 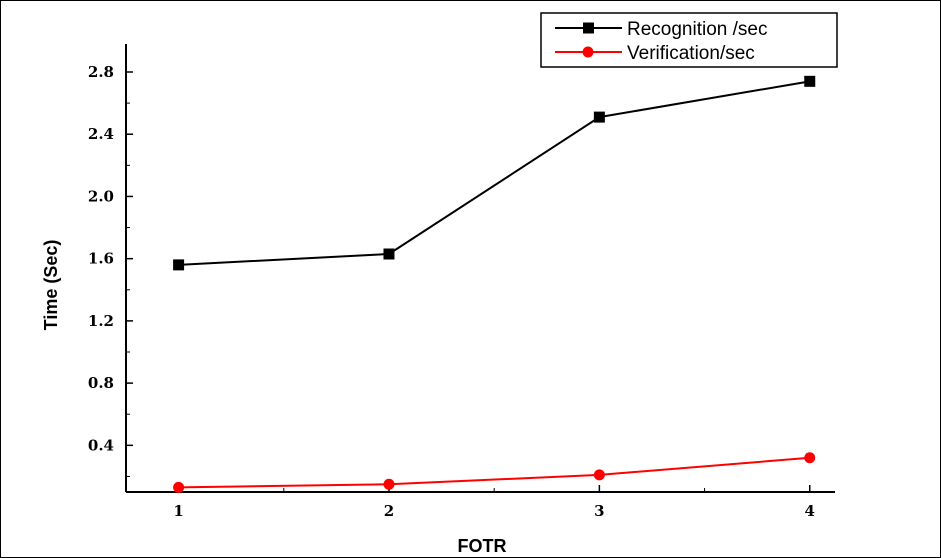 What do you see at coordinates (697, 29) in the screenshot?
I see `legend-label: Recognition /sec` at bounding box center [697, 29].